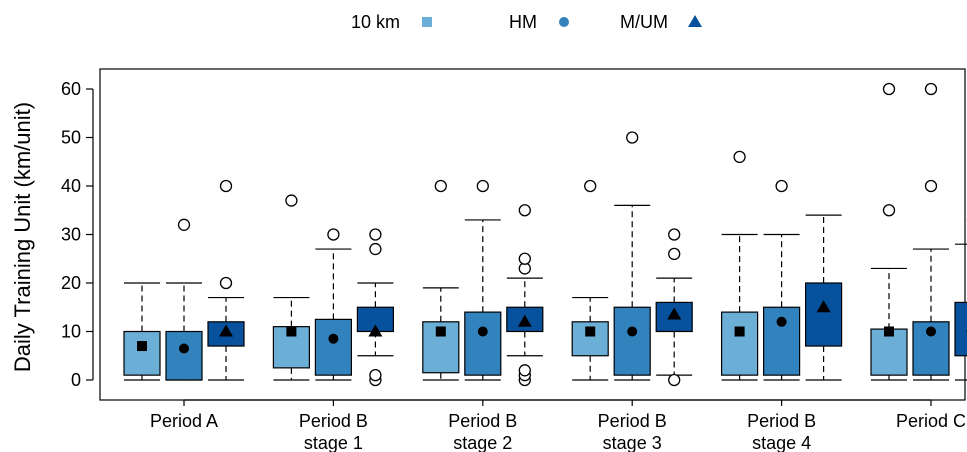 The image size is (967, 452). I want to click on legend-label: M/UM, so click(644, 22).